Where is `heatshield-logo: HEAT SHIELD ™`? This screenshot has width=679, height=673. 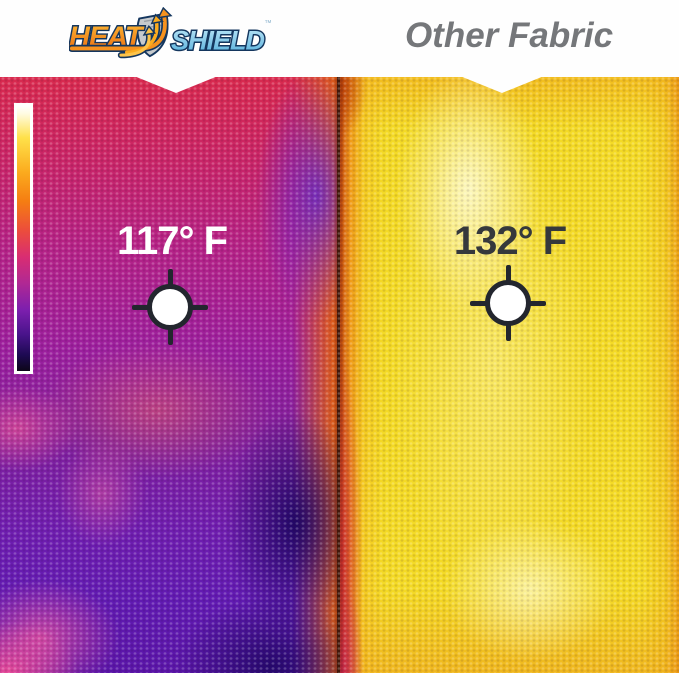
heatshield-logo: HEAT SHIELD ™ is located at coordinates (170, 33).